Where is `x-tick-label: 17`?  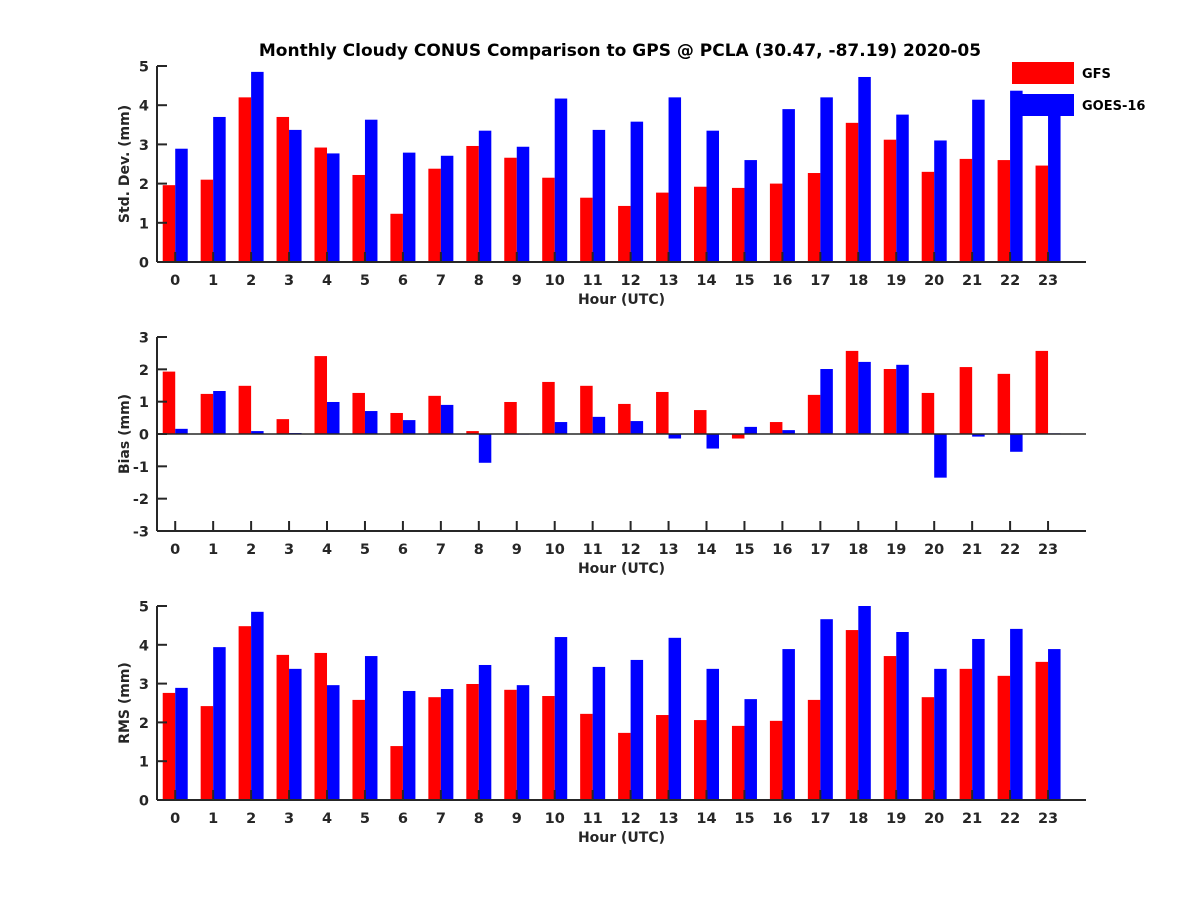
x-tick-label: 17 is located at coordinates (820, 281).